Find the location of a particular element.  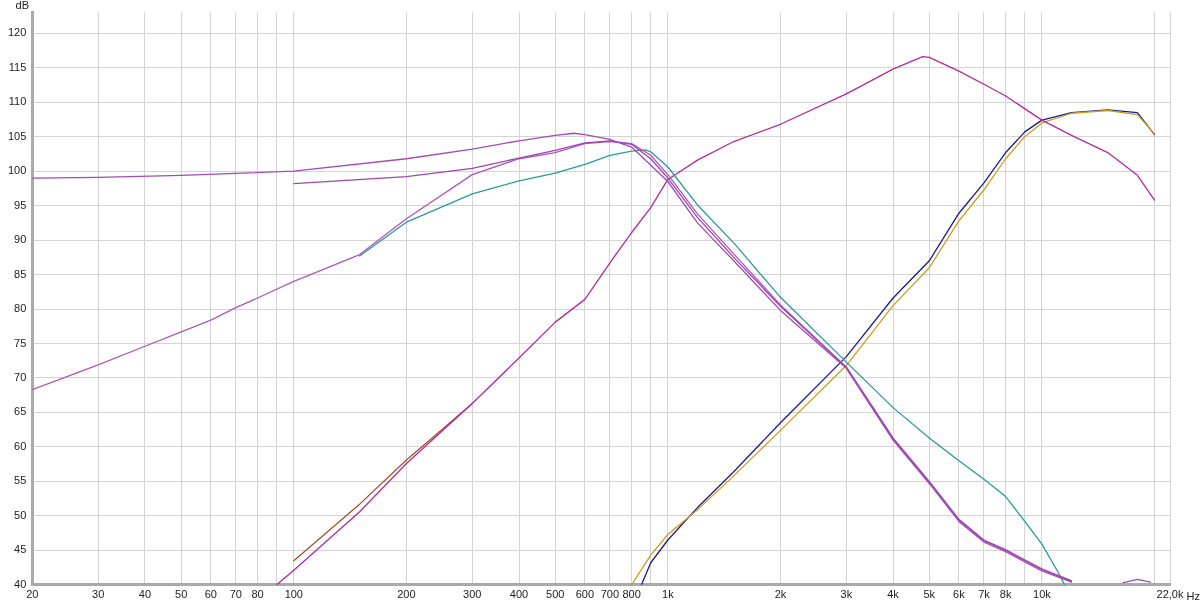

x-tick-label: 60 is located at coordinates (210, 594).